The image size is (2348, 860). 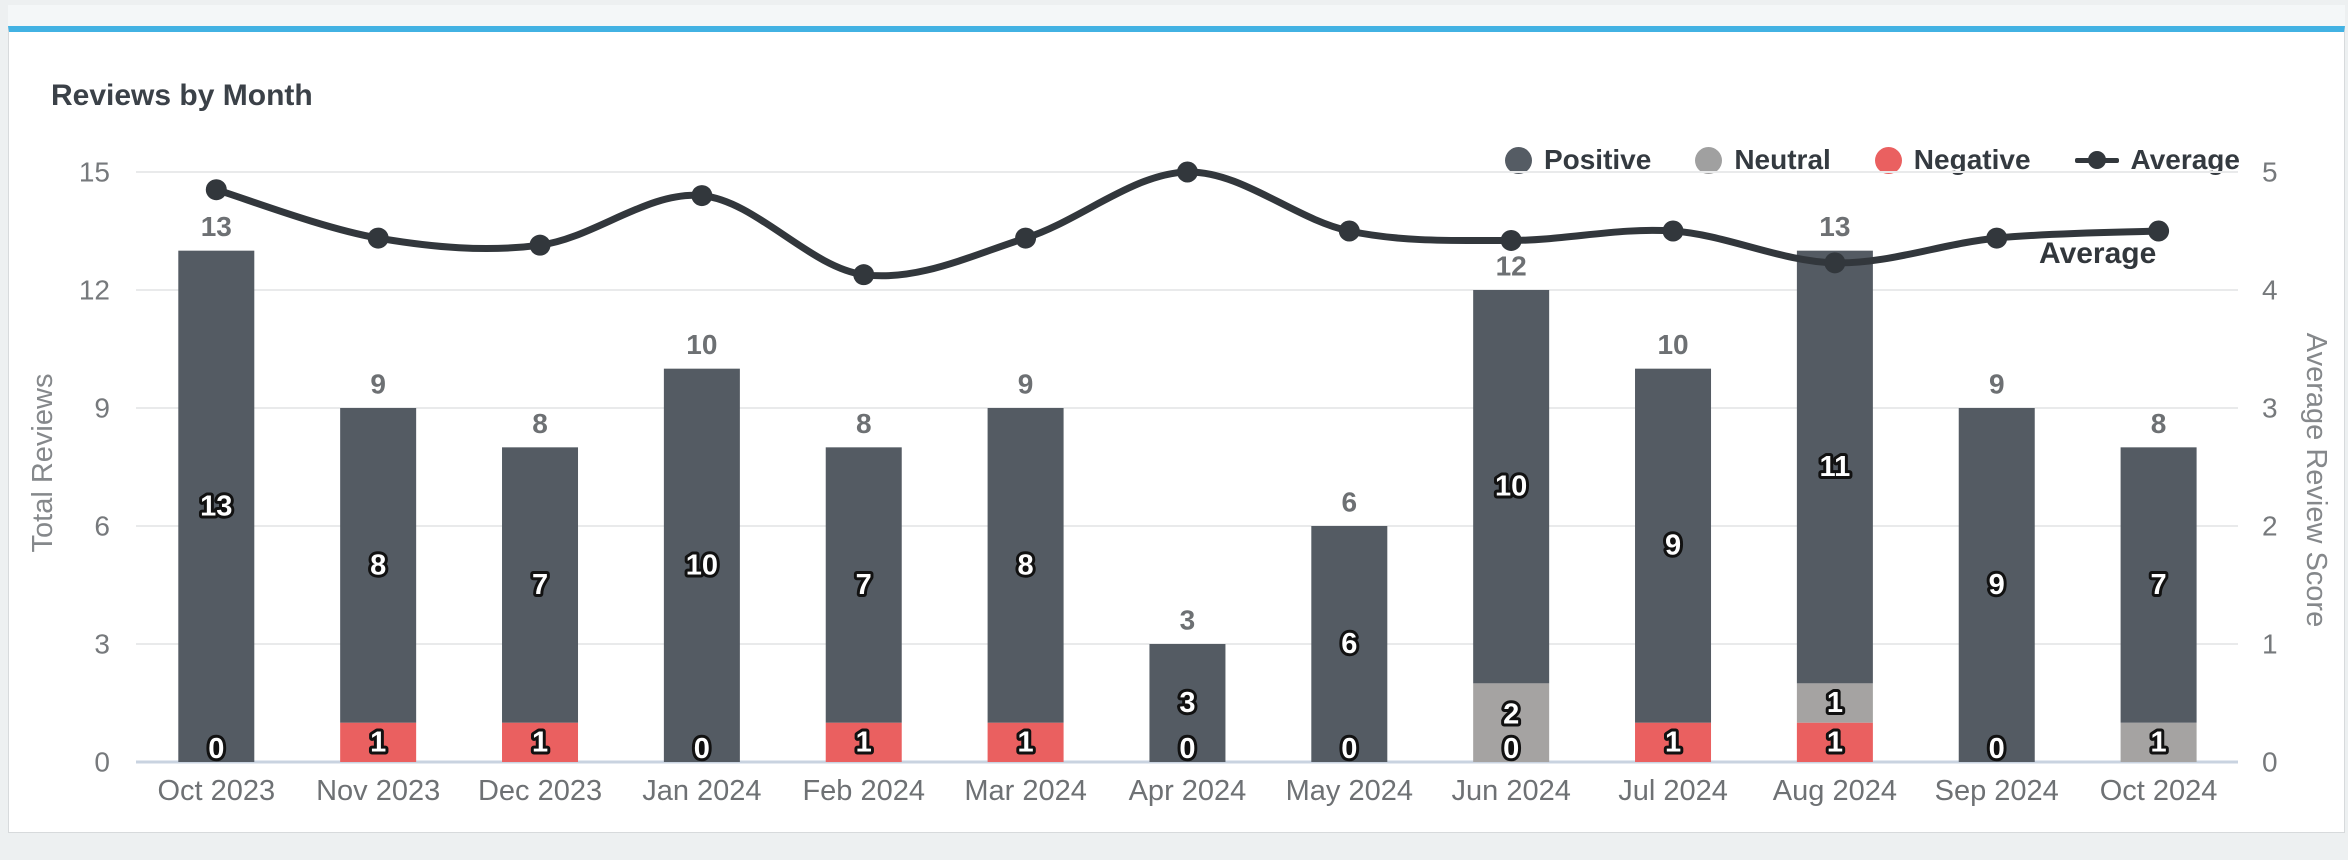 I want to click on y-left-tick-label: 15, so click(x=94, y=172).